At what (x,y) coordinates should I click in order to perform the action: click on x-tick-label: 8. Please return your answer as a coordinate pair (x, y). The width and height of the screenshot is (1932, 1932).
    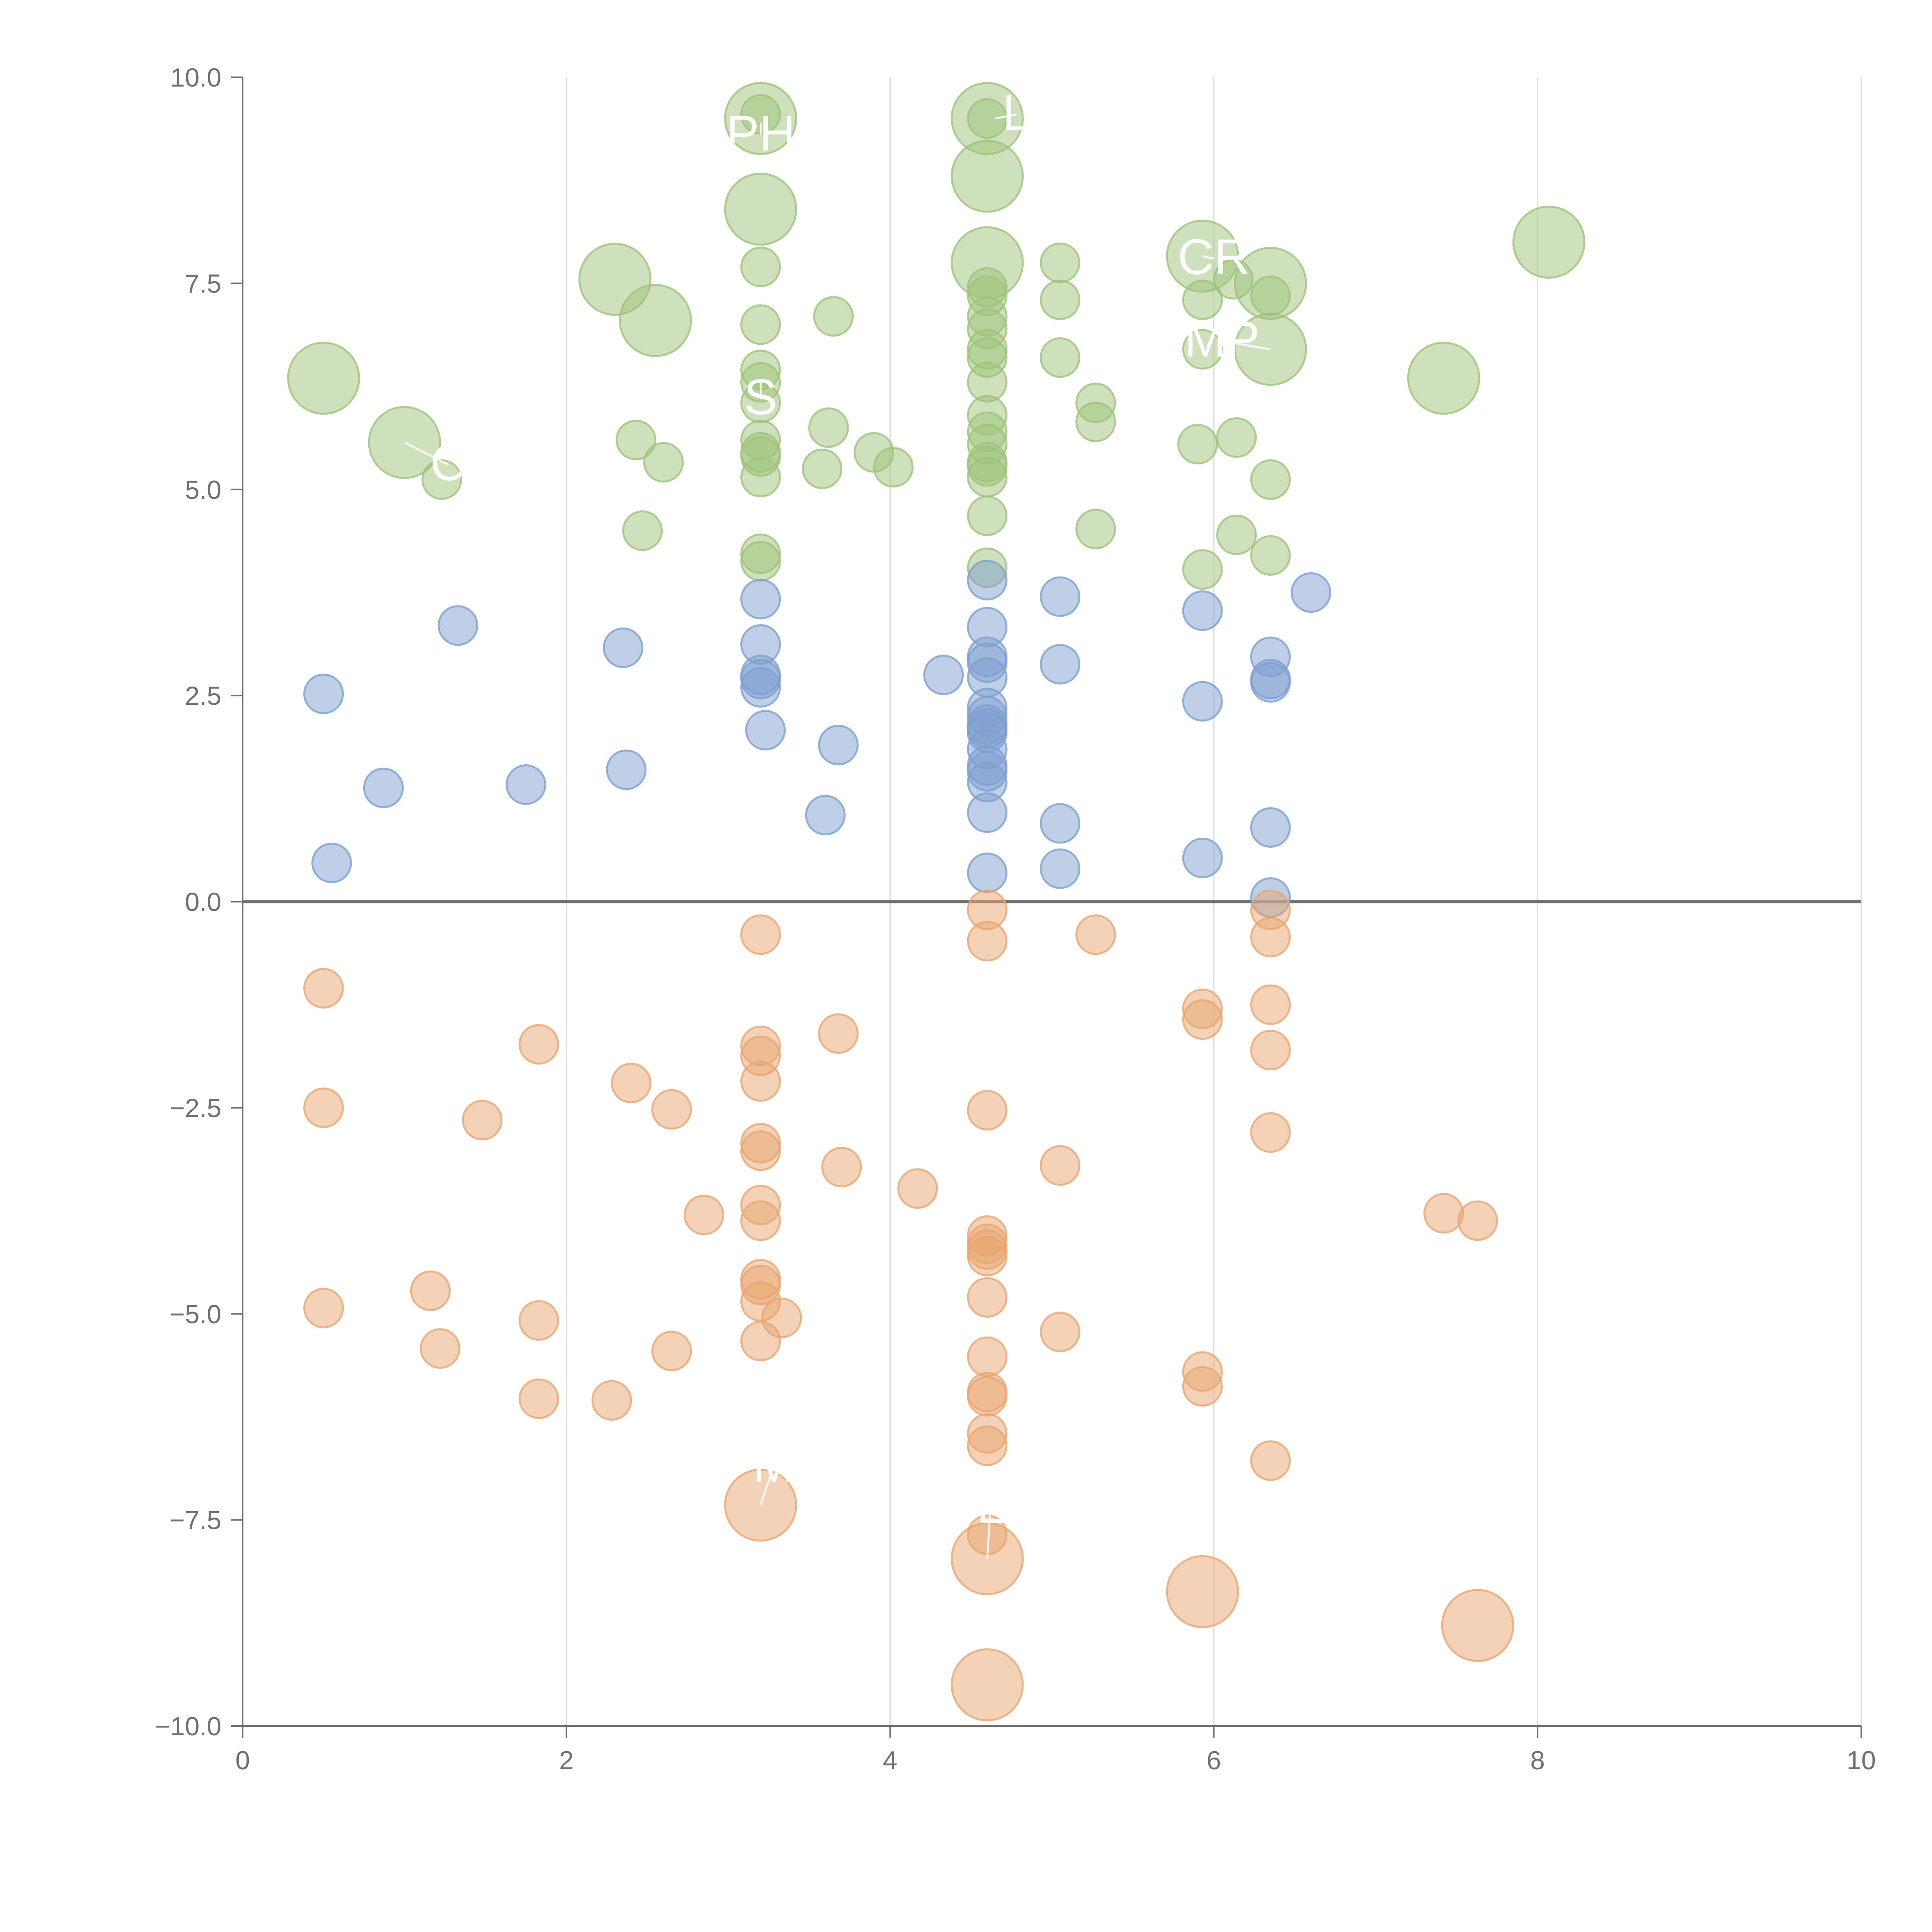
    Looking at the image, I should click on (1538, 1760).